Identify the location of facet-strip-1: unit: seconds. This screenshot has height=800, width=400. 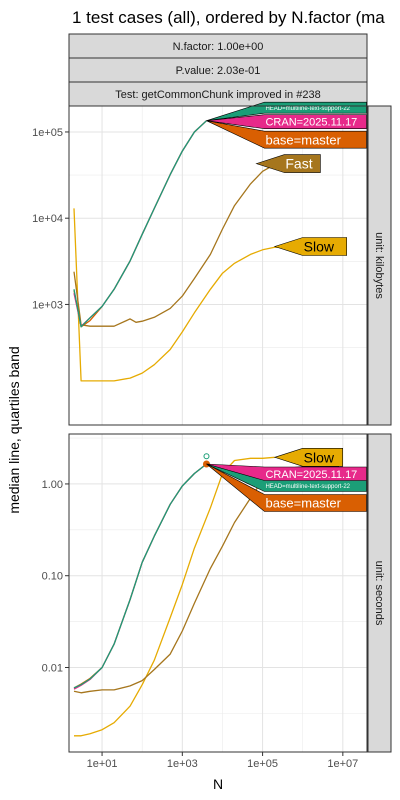
(379, 593).